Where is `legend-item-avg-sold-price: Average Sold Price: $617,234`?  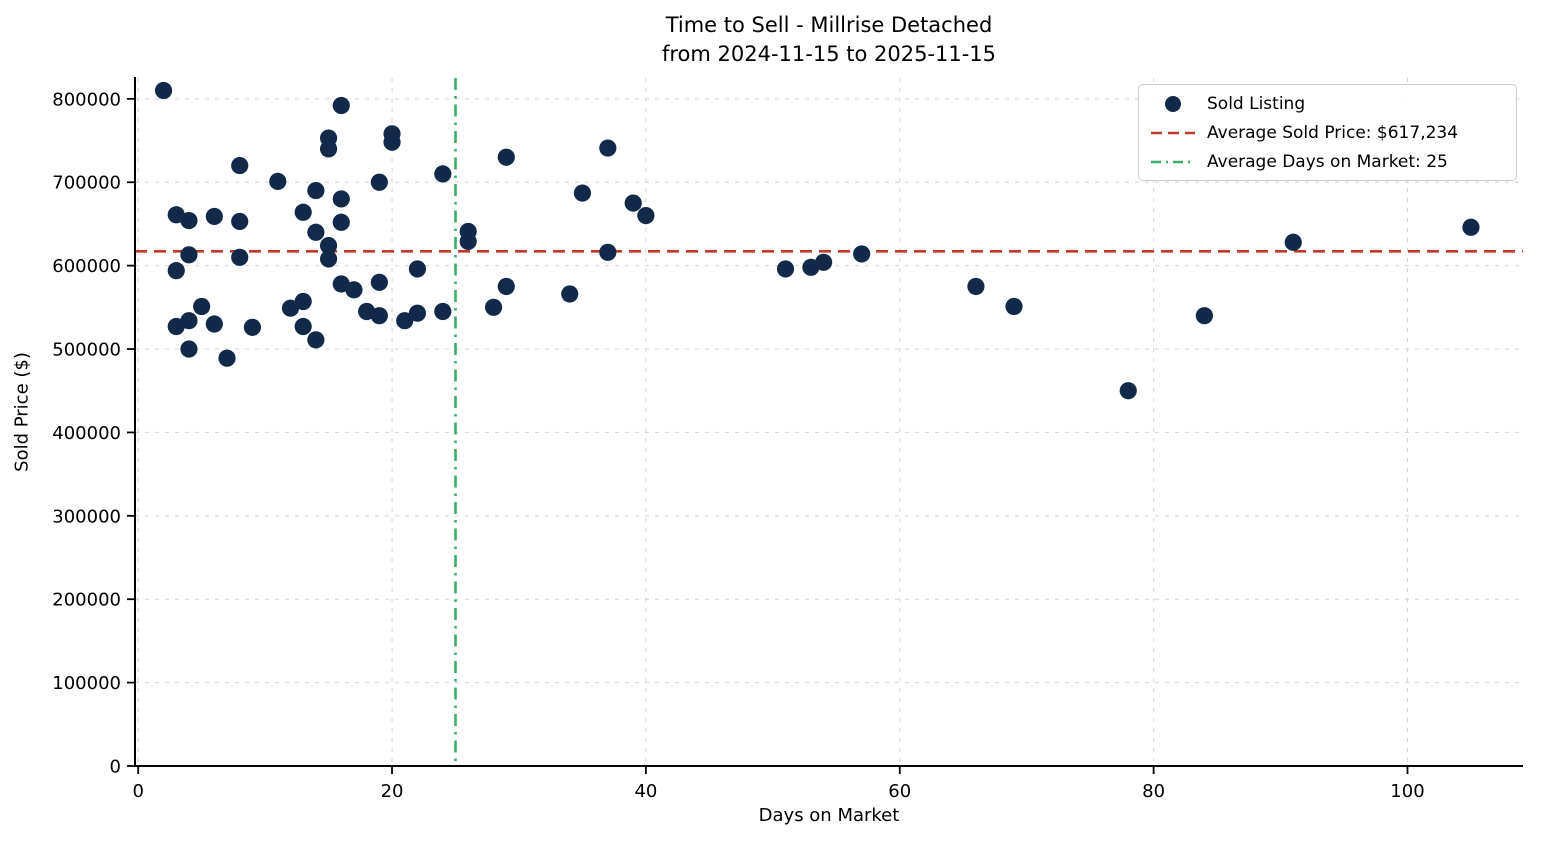
legend-item-avg-sold-price: Average Sold Price: $617,234 is located at coordinates (1327, 132).